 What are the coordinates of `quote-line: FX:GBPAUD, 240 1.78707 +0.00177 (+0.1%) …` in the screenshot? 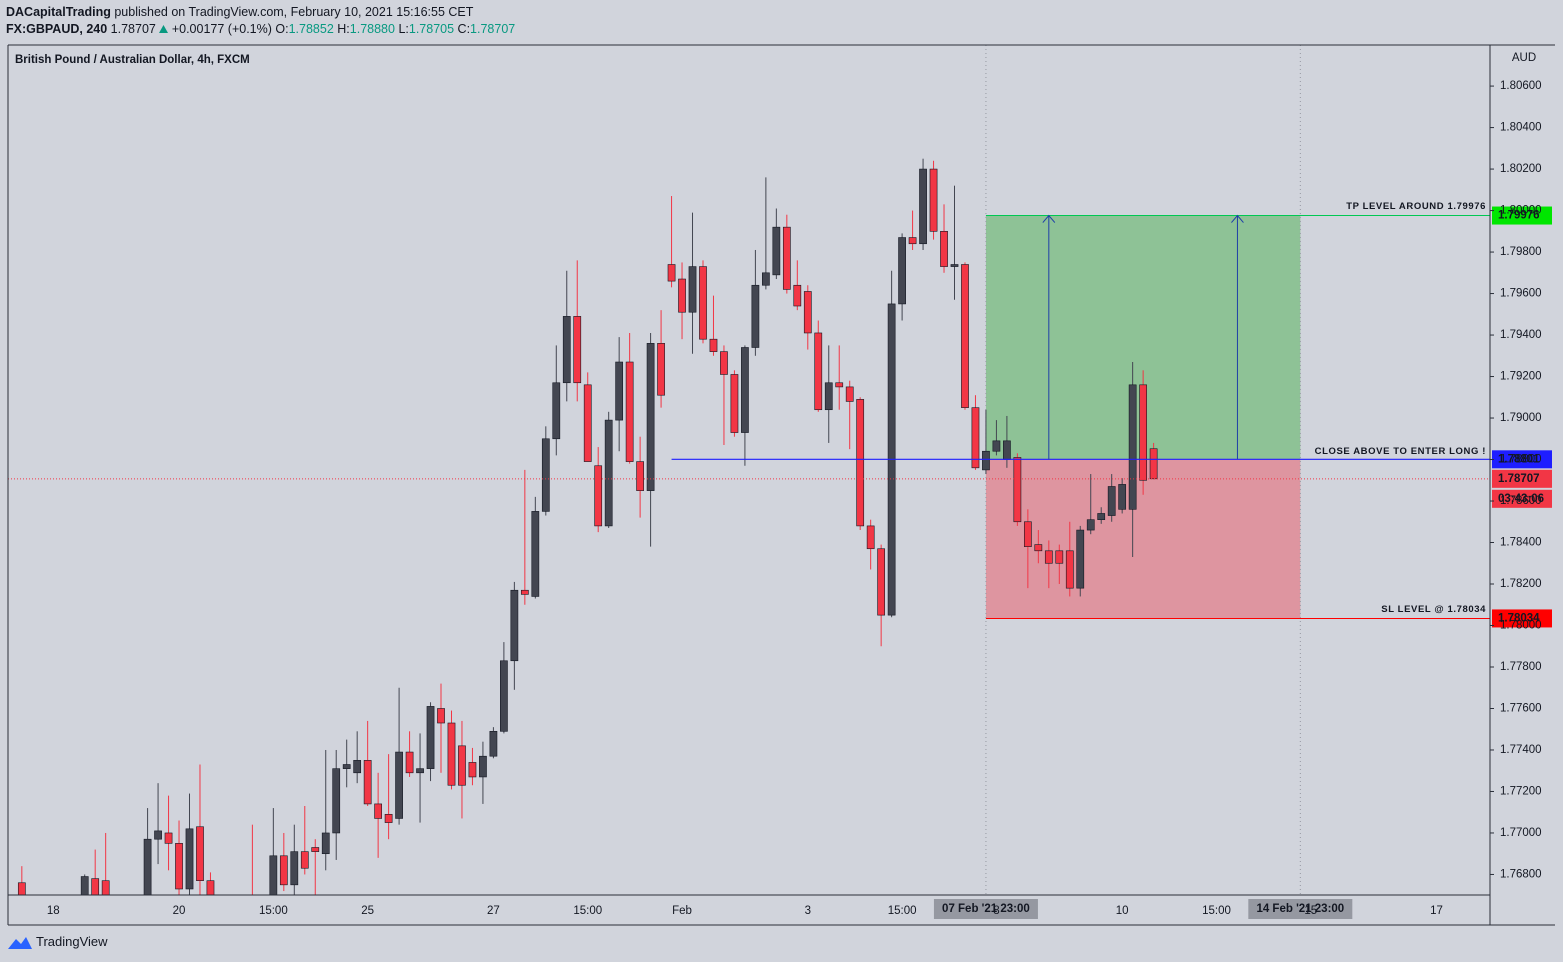 It's located at (260, 29).